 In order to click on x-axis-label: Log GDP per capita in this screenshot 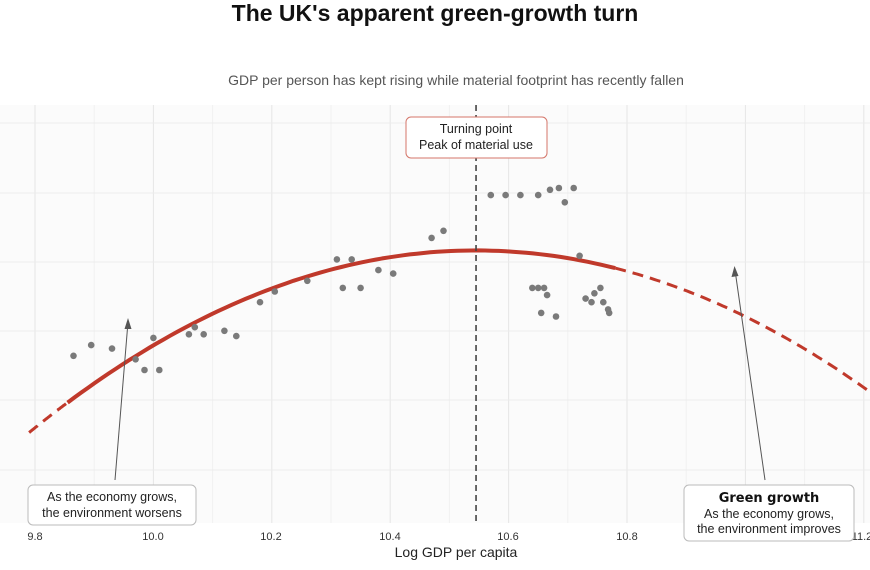, I will do `click(456, 552)`.